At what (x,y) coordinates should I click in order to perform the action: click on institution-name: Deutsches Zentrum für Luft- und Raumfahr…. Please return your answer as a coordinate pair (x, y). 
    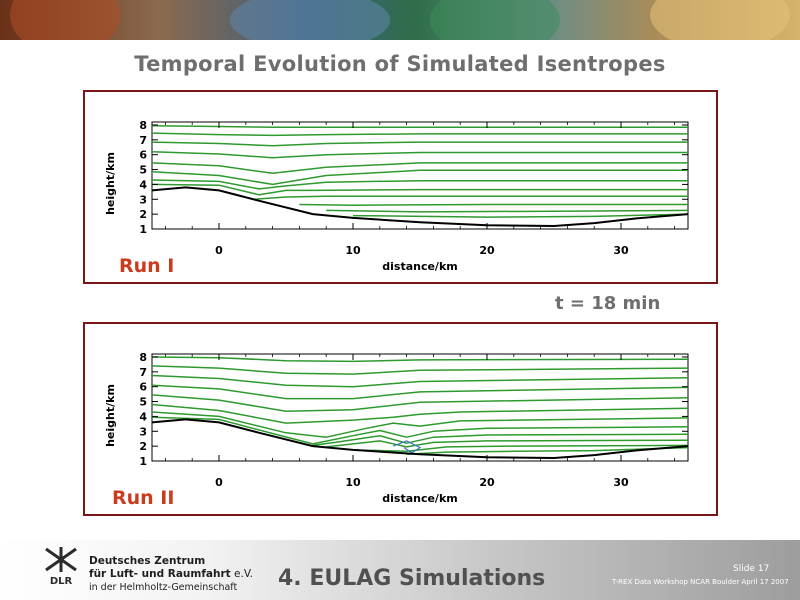
    Looking at the image, I should click on (171, 574).